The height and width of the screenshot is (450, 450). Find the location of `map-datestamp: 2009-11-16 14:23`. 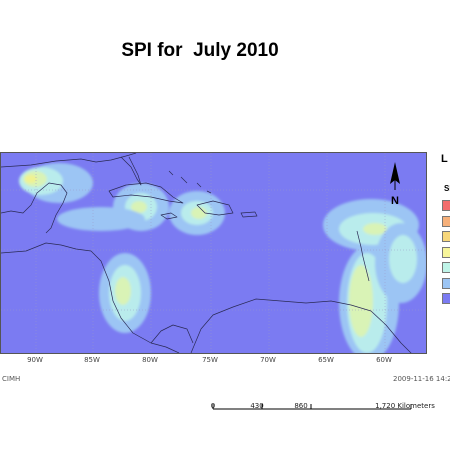

map-datestamp: 2009-11-16 14:23 is located at coordinates (421, 379).